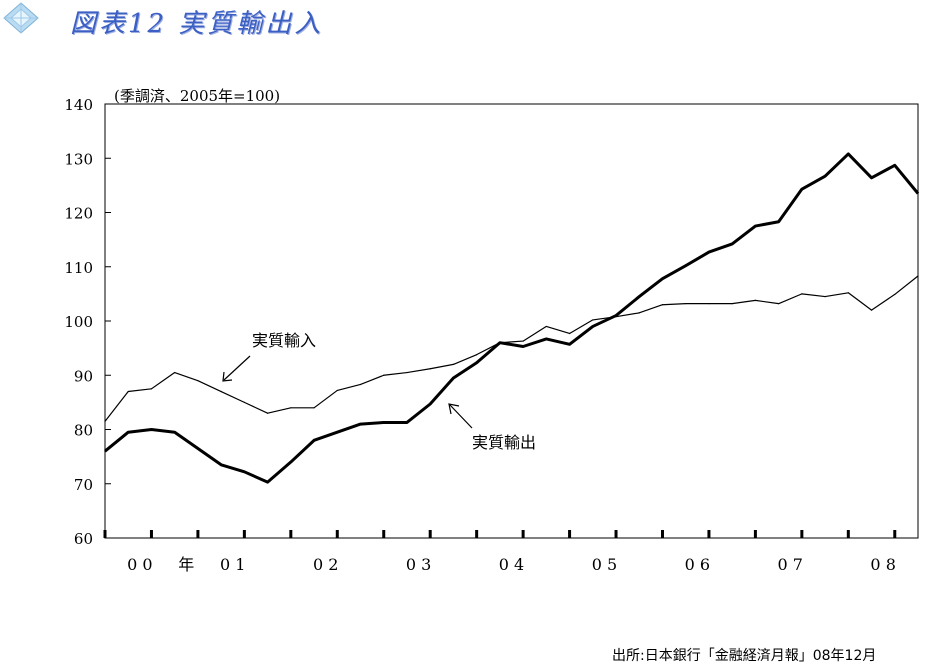 The height and width of the screenshot is (665, 938). What do you see at coordinates (197, 96) in the screenshot?
I see `unit-note: (季調済、2005年=100)` at bounding box center [197, 96].